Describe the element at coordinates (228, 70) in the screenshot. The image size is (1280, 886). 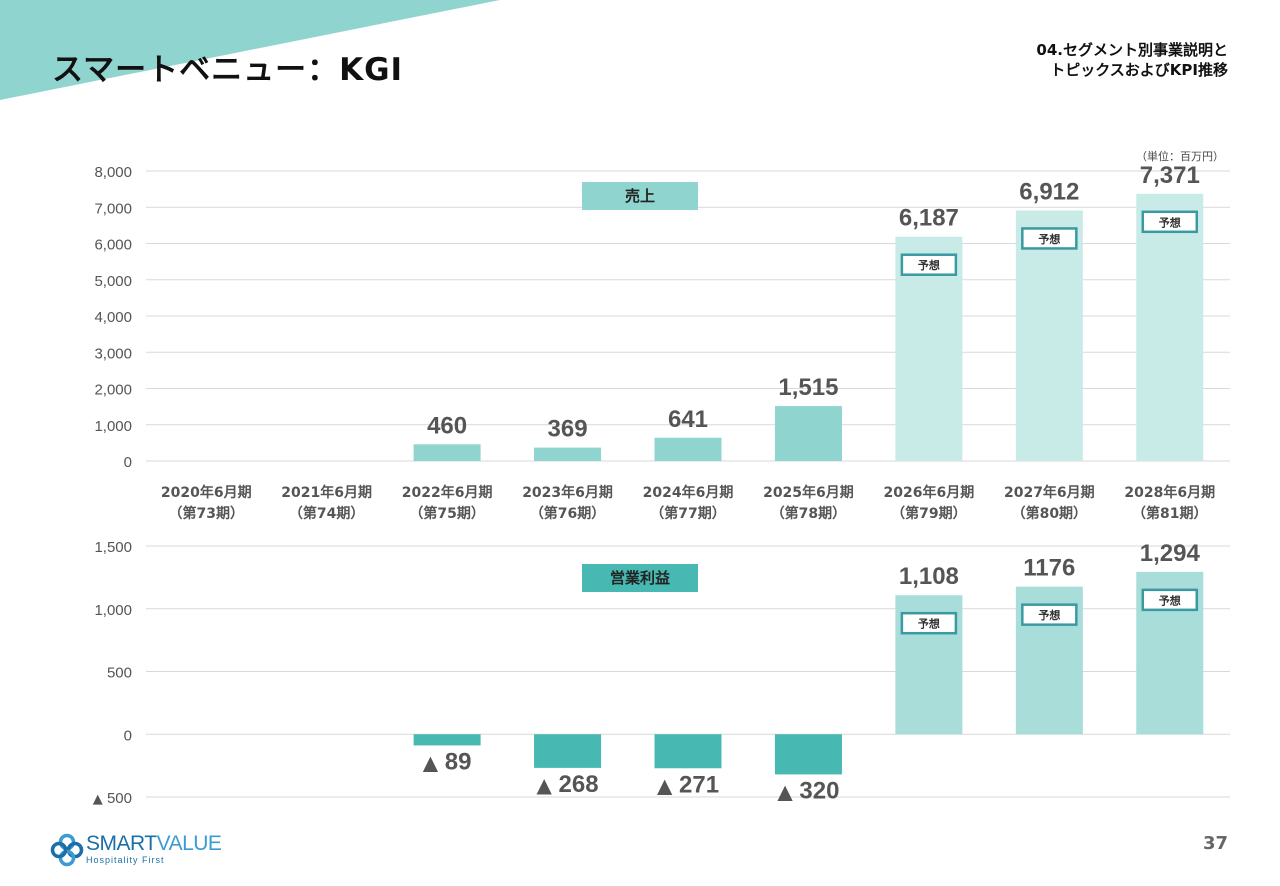
I see `page-title: スマートベニュー：KGI` at that location.